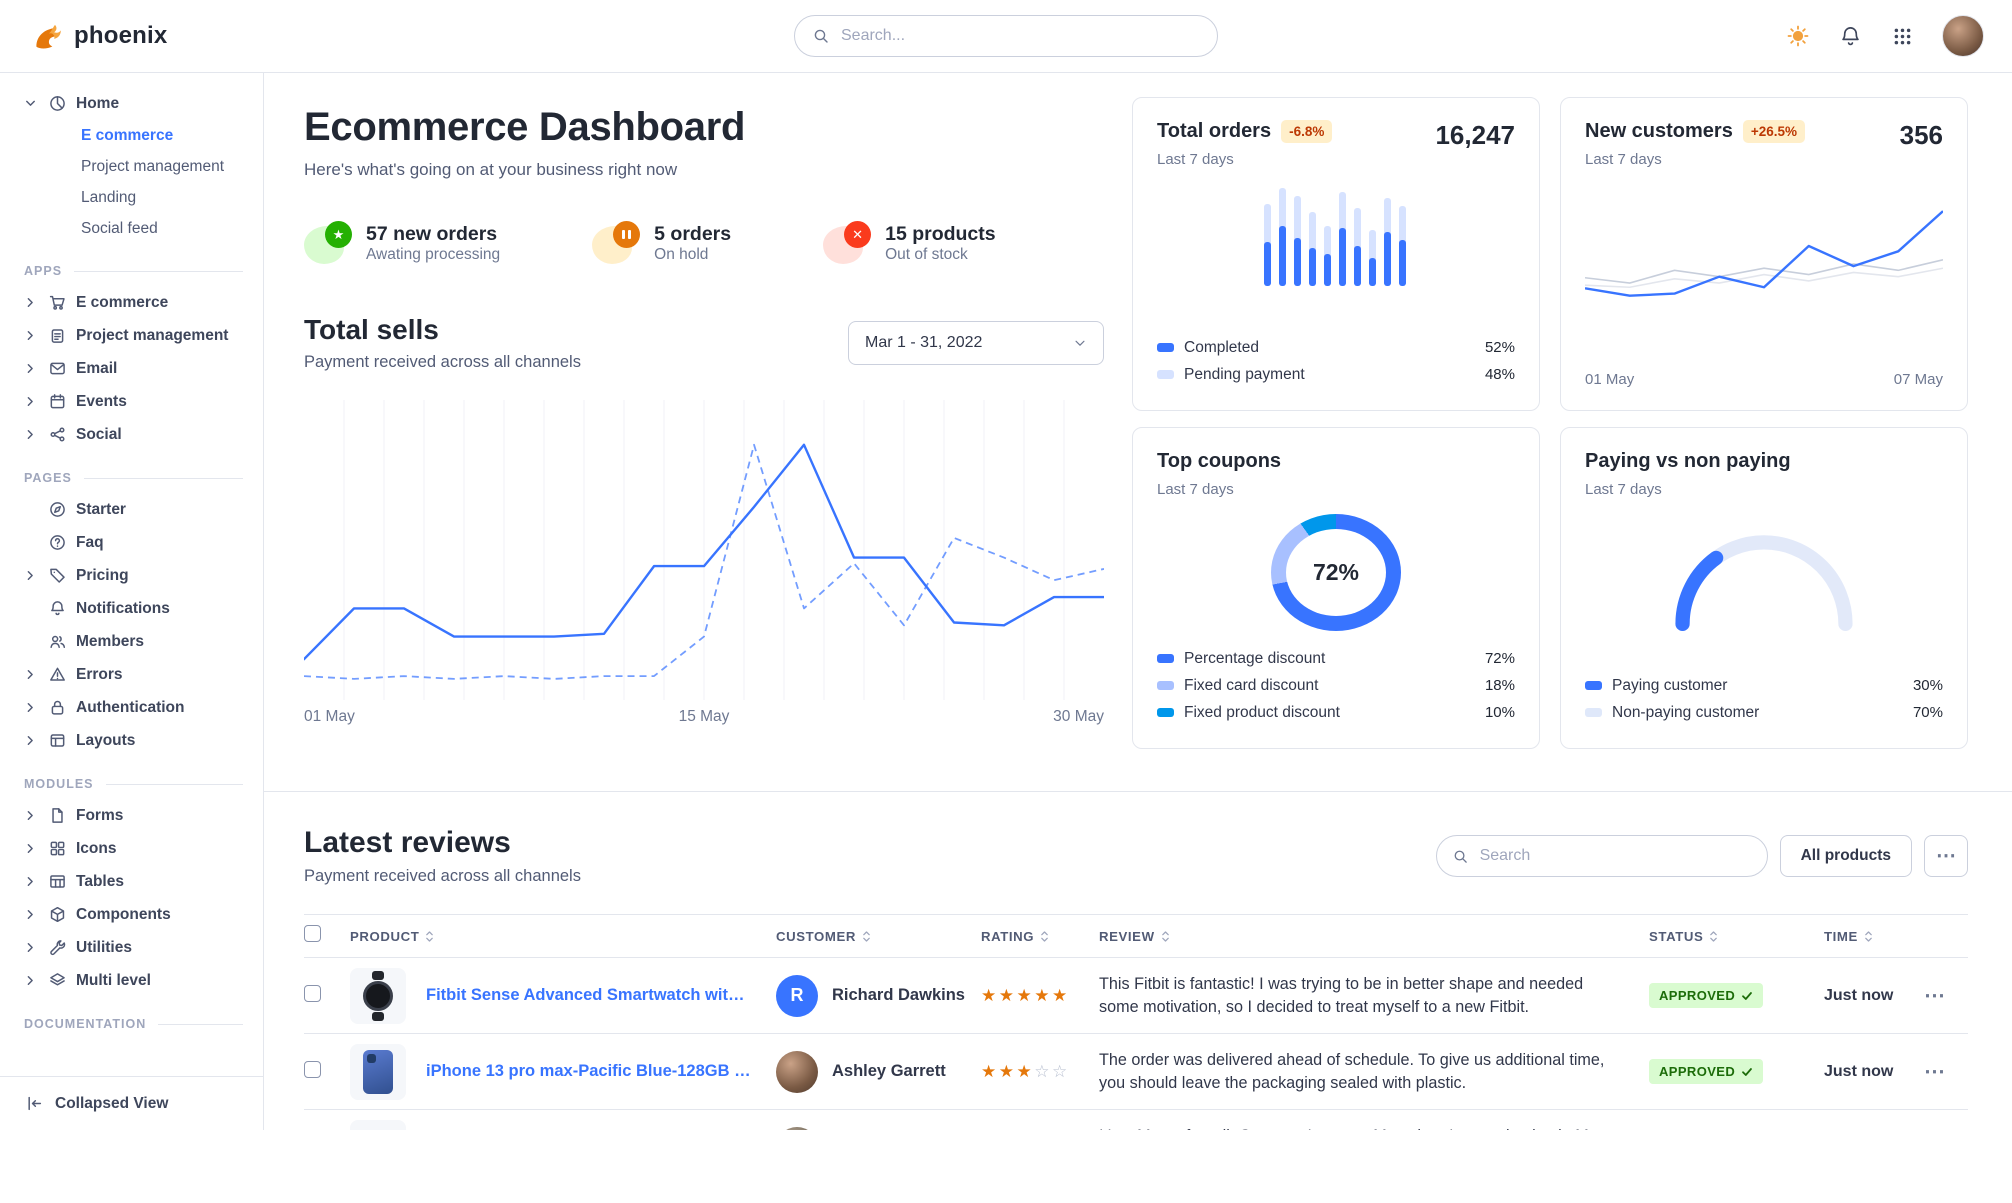 This screenshot has height=1203, width=2012. What do you see at coordinates (131, 848) in the screenshot?
I see `sidebar-item-icons: Icons` at bounding box center [131, 848].